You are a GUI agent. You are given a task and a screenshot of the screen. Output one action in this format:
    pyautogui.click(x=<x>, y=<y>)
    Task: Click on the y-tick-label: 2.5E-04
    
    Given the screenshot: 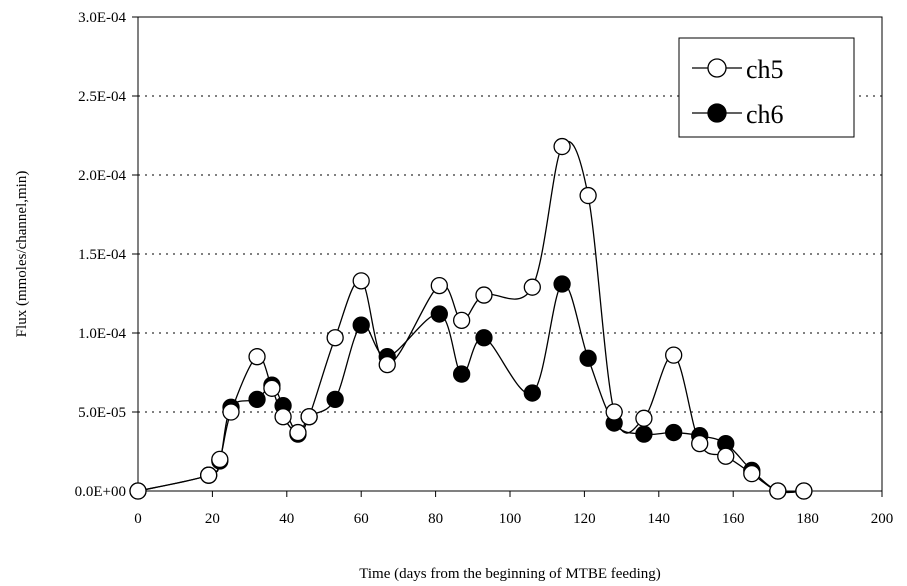 What is the action you would take?
    pyautogui.click(x=102, y=97)
    